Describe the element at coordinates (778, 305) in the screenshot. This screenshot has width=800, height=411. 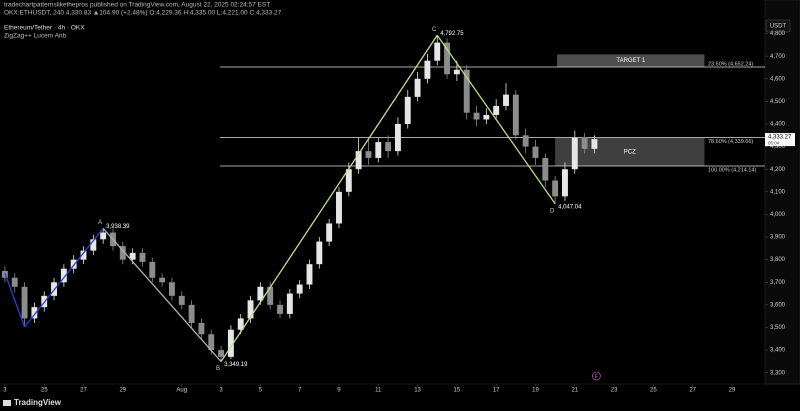
I see `y-tick-label: 3,600` at that location.